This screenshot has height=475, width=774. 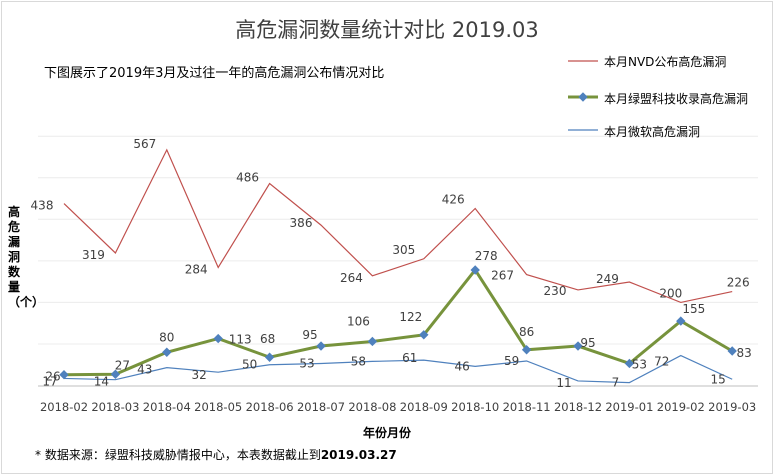 I want to click on data-label-nvd: 200, so click(x=670, y=293).